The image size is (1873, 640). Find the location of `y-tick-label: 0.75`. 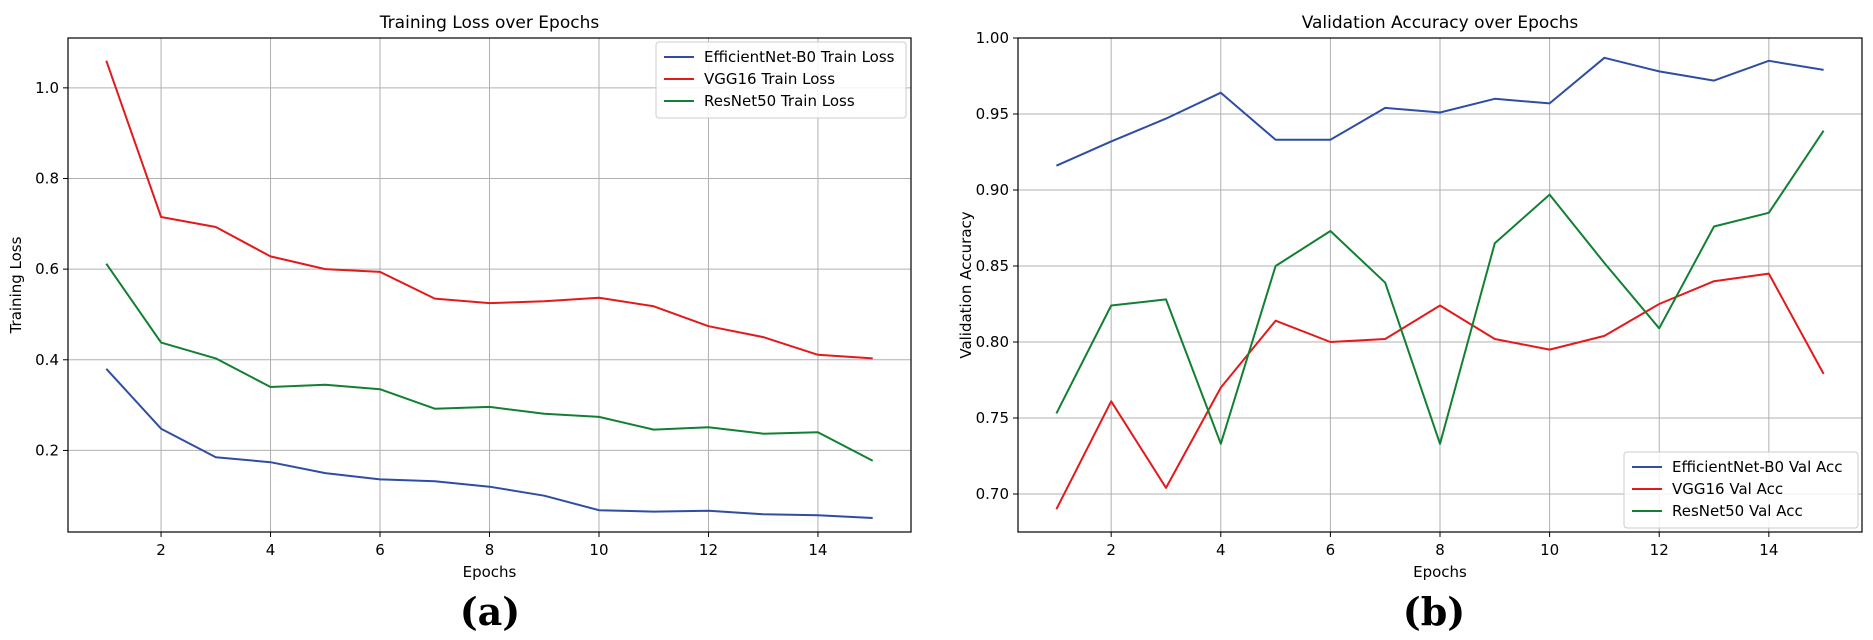

y-tick-label: 0.75 is located at coordinates (992, 418).